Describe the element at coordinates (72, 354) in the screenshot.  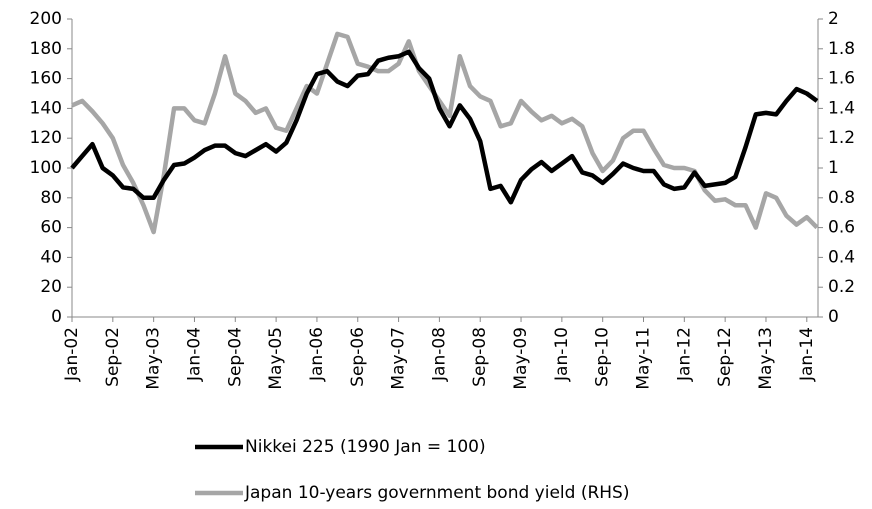
I see `x-tick-label: Jan-02` at that location.